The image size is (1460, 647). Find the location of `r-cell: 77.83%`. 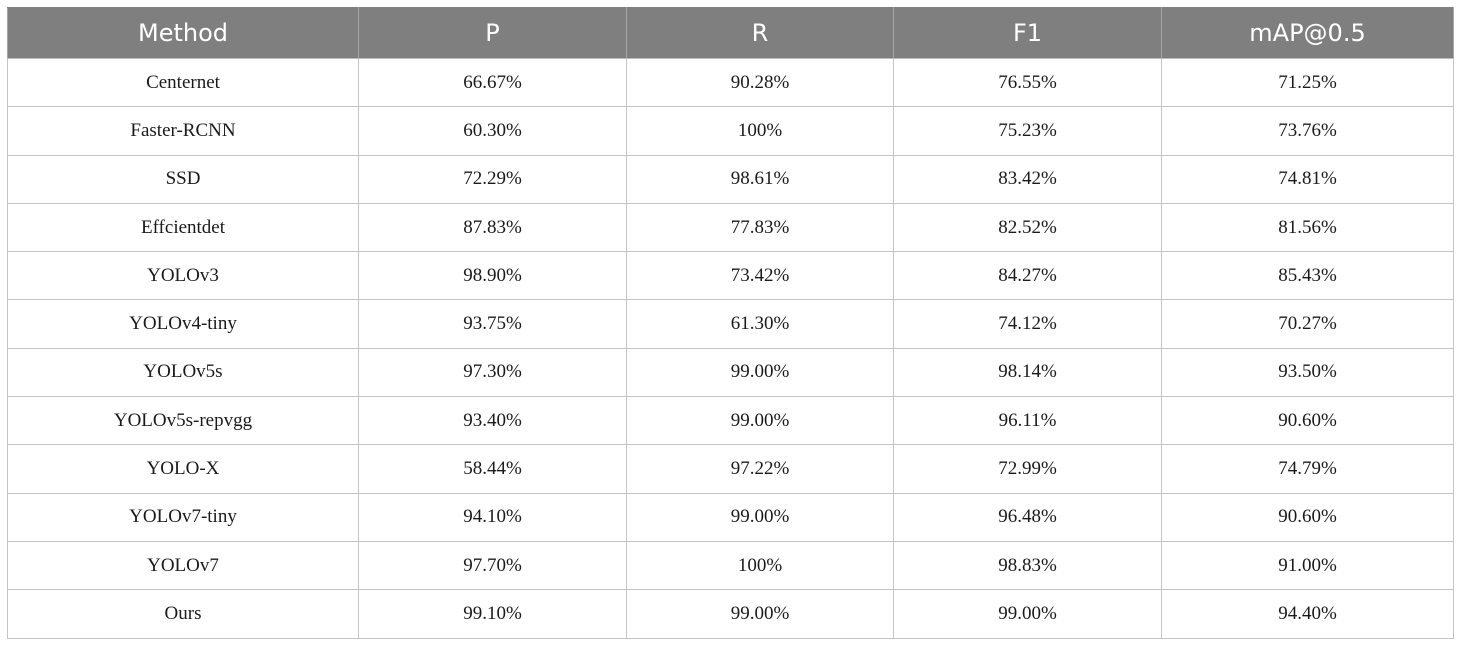

r-cell: 77.83% is located at coordinates (760, 227).